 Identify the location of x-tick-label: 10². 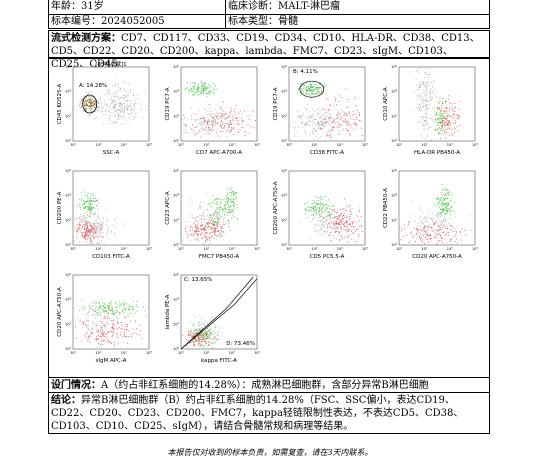
(98, 249).